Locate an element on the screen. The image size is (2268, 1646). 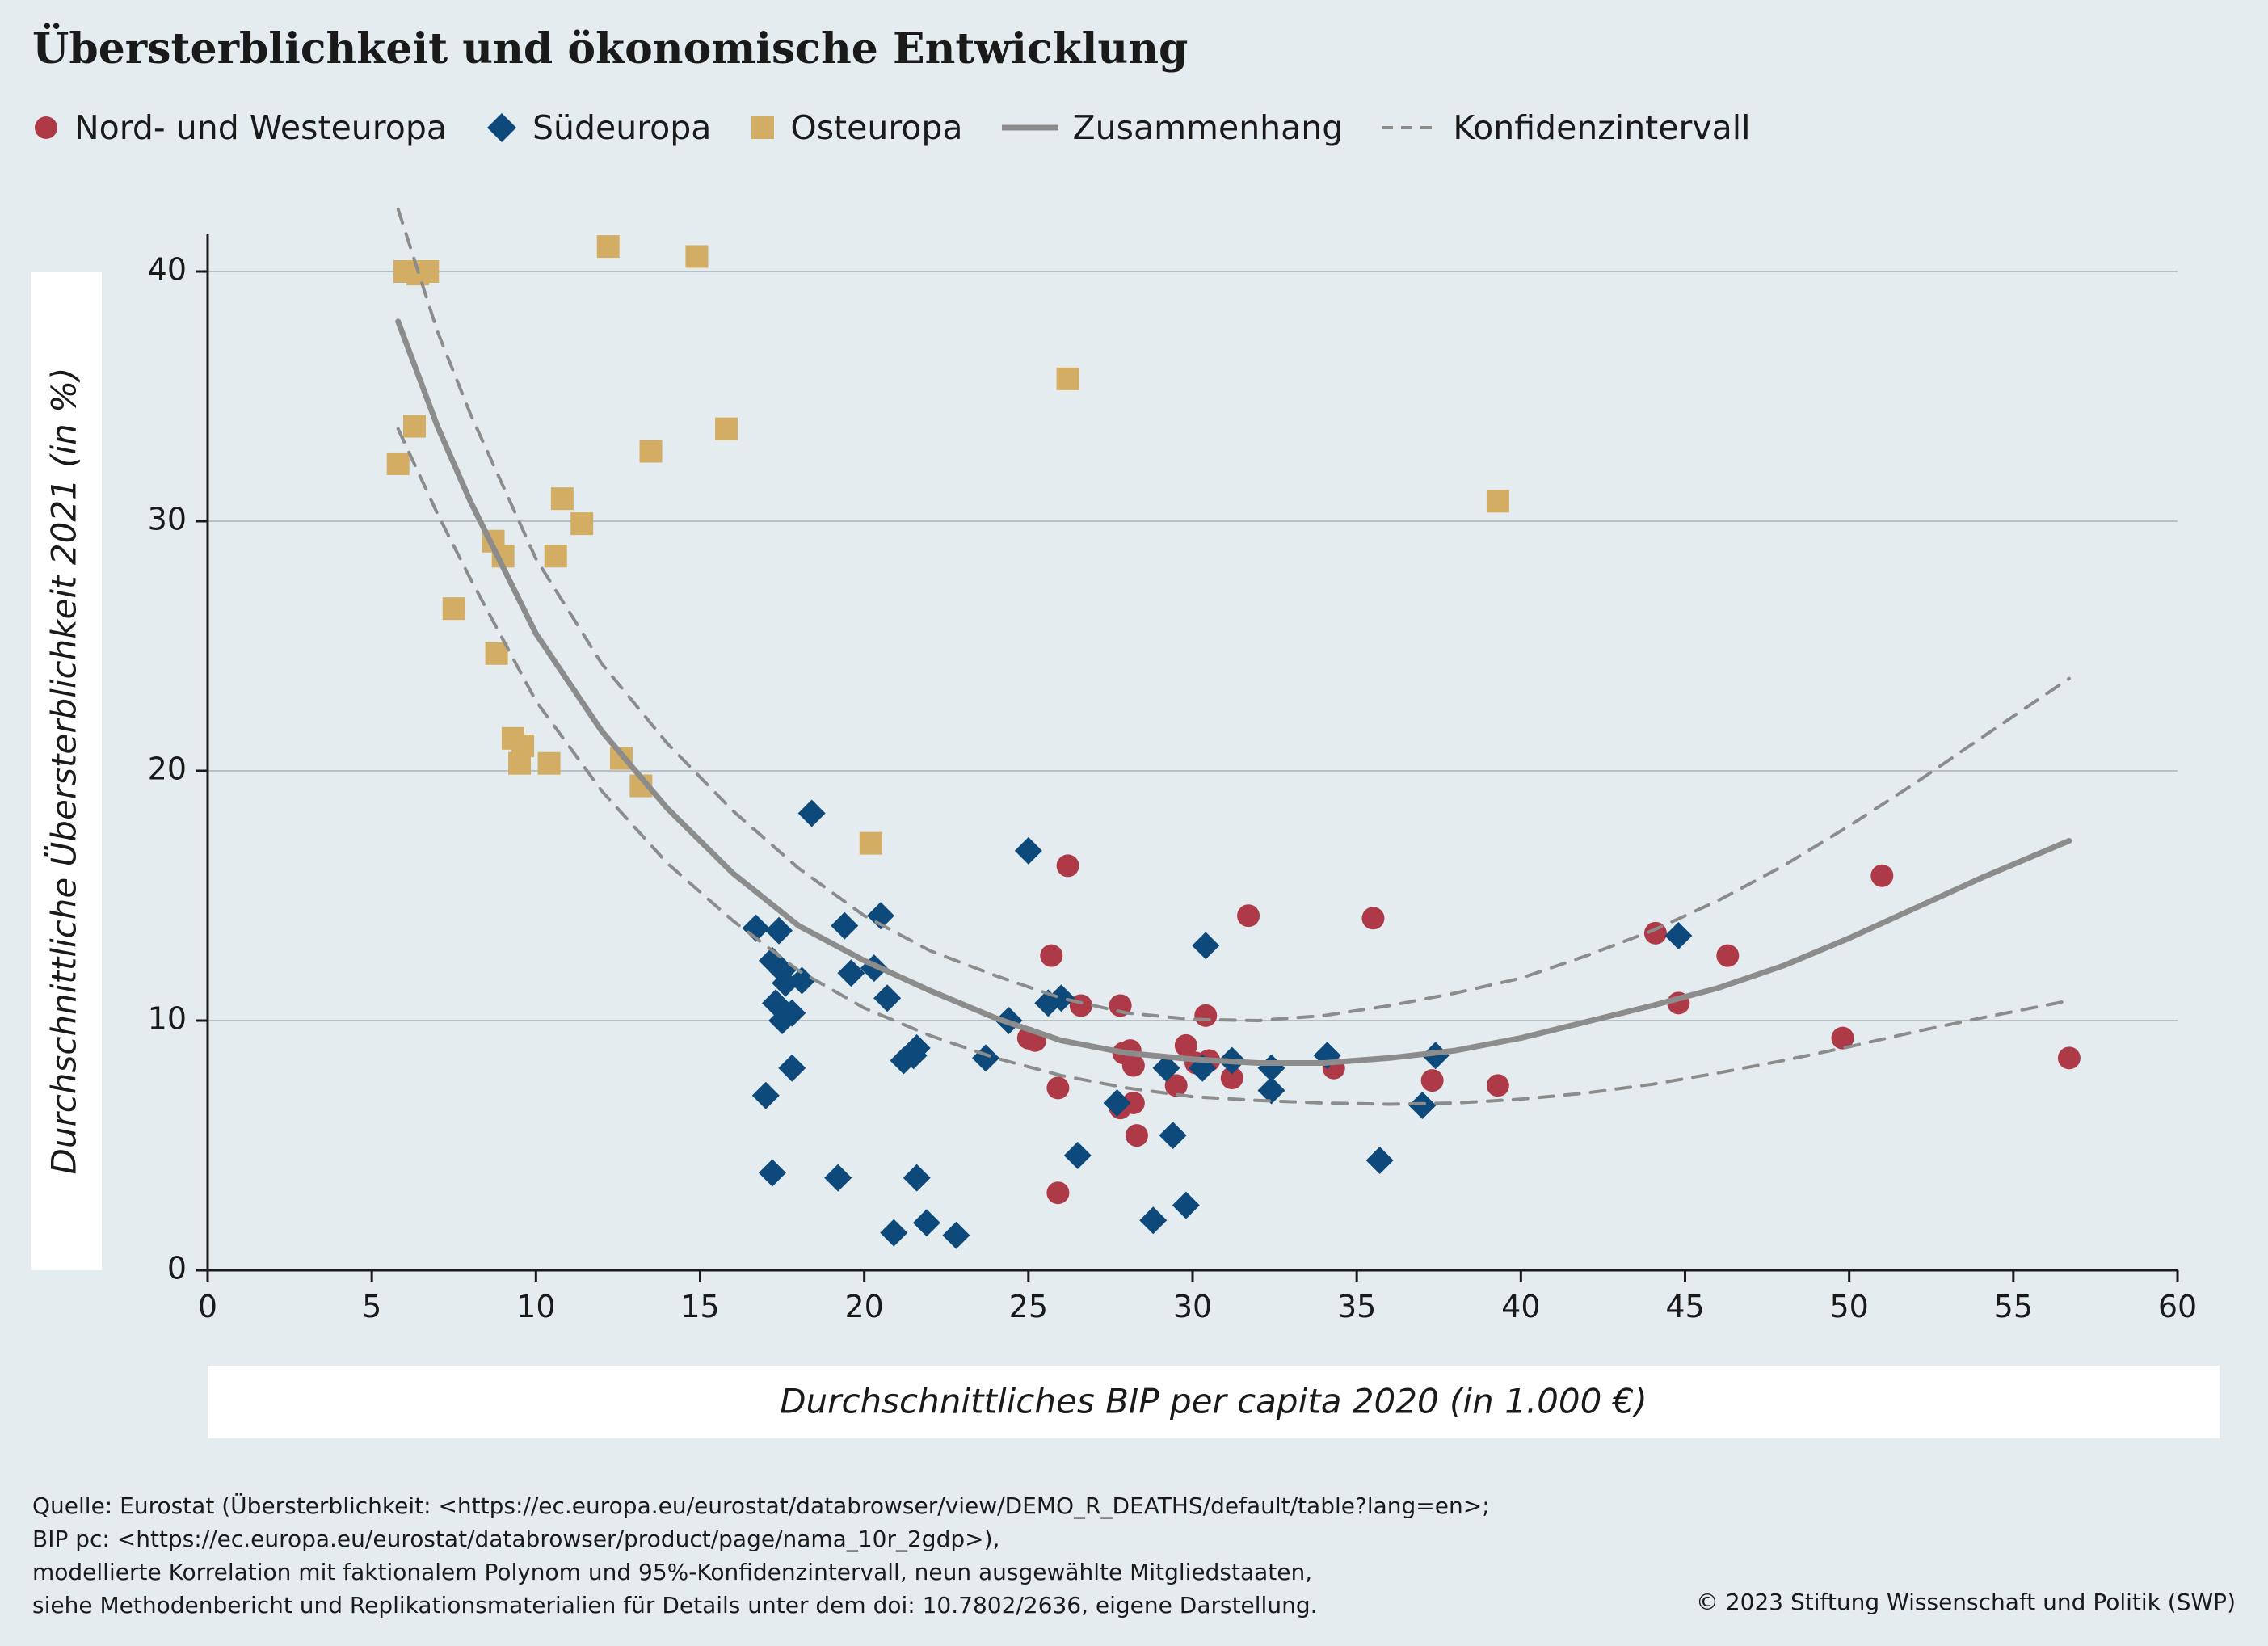
legend-square-marker is located at coordinates (763, 127).